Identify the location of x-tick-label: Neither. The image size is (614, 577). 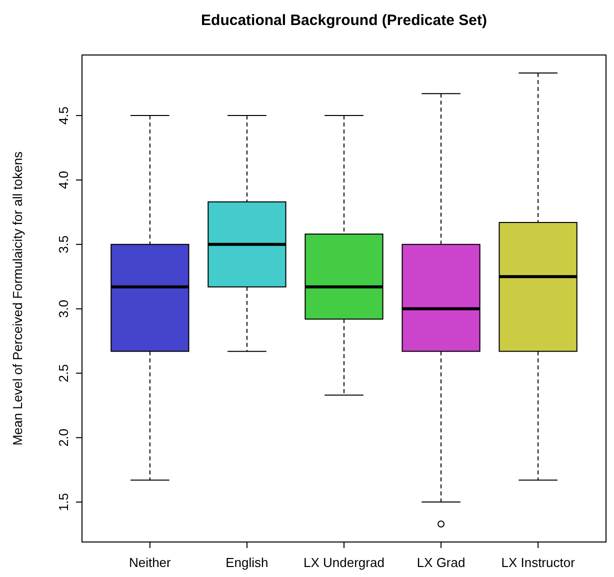
(150, 562).